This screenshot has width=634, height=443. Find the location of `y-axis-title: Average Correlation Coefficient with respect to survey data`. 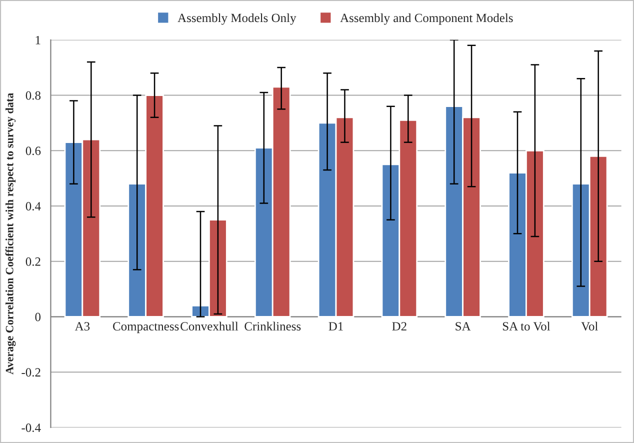

y-axis-title: Average Correlation Coefficient with respect to survey data is located at coordinates (10, 233).